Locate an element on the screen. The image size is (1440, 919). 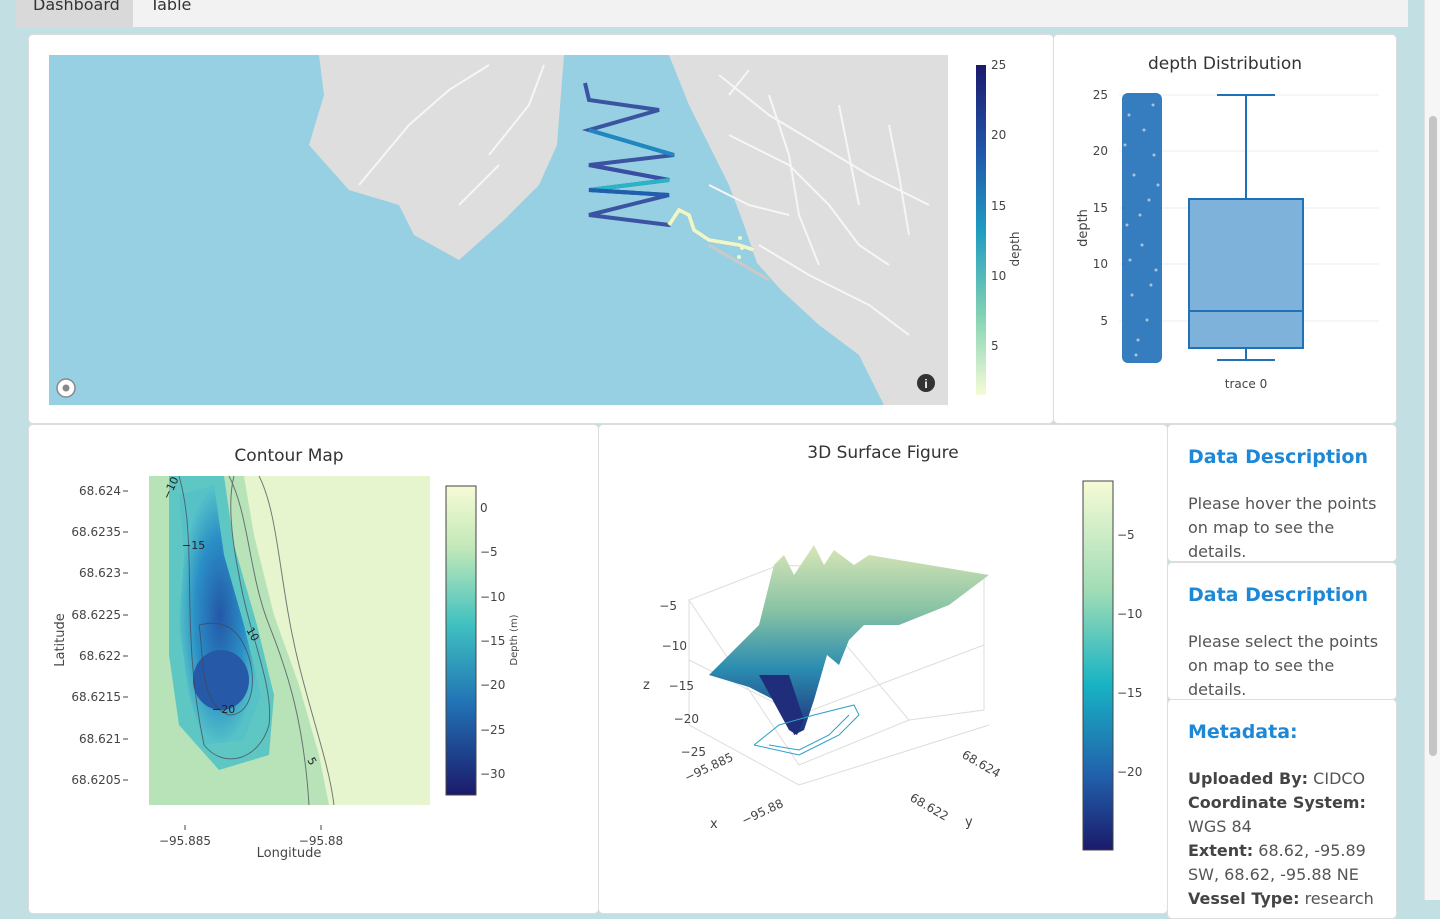
map-cb-tick: 5 is located at coordinates (995, 346).